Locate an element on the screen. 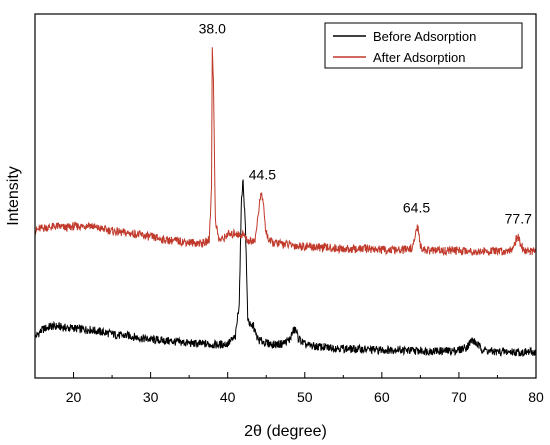 This screenshot has height=445, width=550. peak-annotation: 38.0 is located at coordinates (212, 29).